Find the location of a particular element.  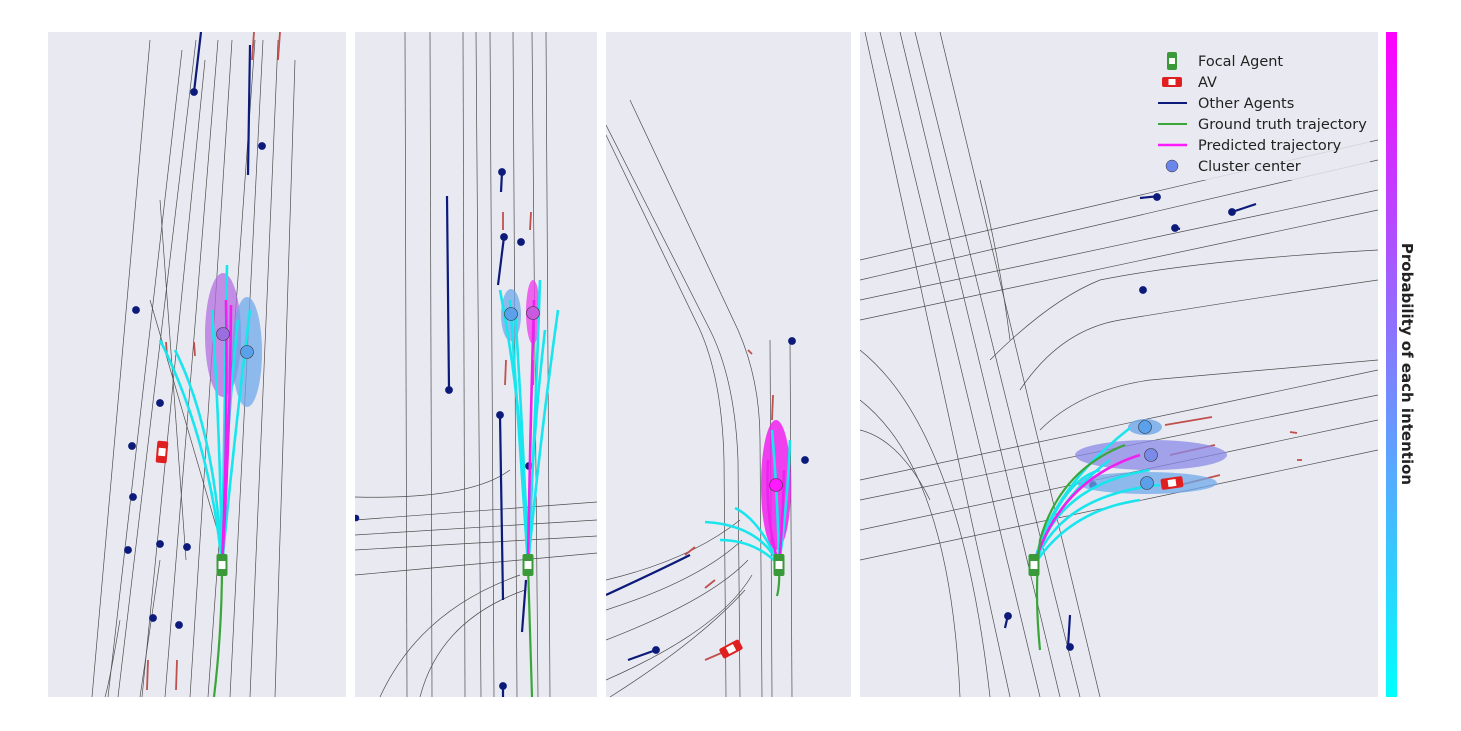

legend-label-focal-agent: Focal Agent is located at coordinates (1240, 62).